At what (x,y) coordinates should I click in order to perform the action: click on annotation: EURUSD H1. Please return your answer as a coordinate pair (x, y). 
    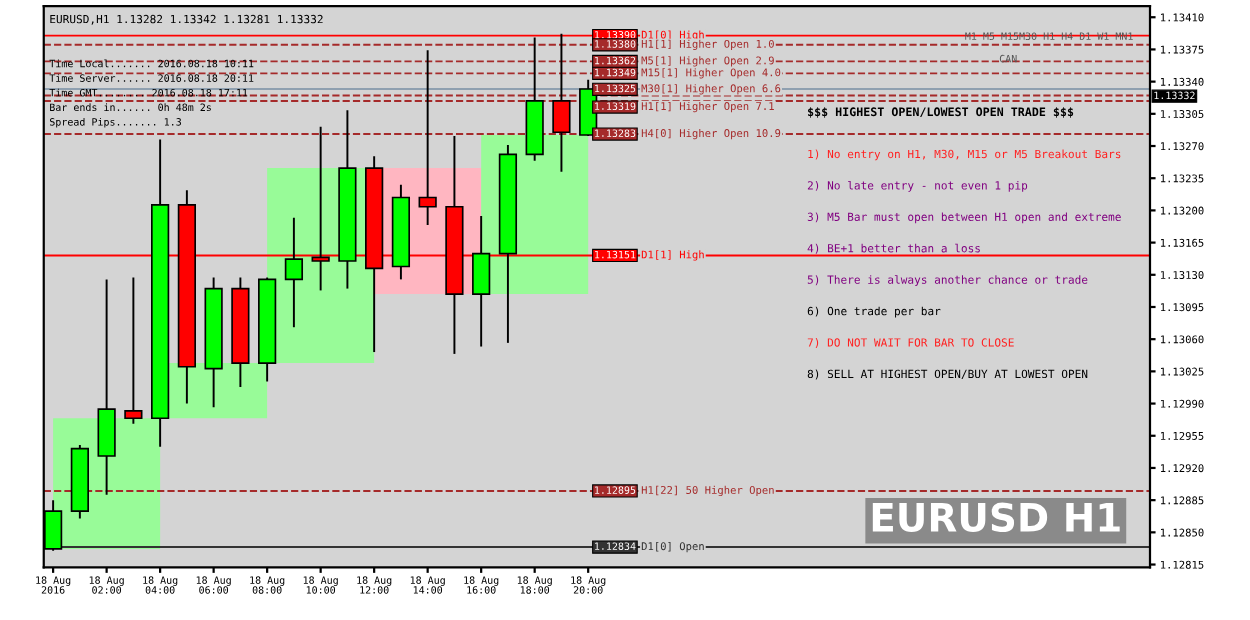
    Looking at the image, I should click on (996, 517).